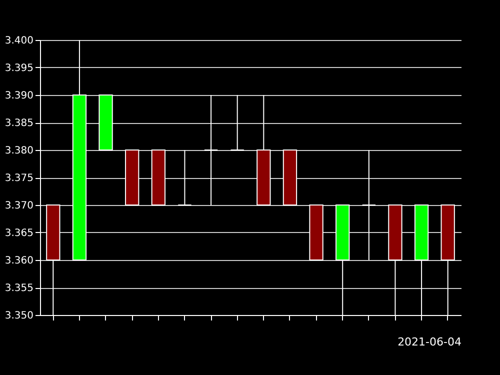 Image resolution: width=500 pixels, height=375 pixels. What do you see at coordinates (19, 96) in the screenshot?
I see `y-tick-label: 3.390` at bounding box center [19, 96].